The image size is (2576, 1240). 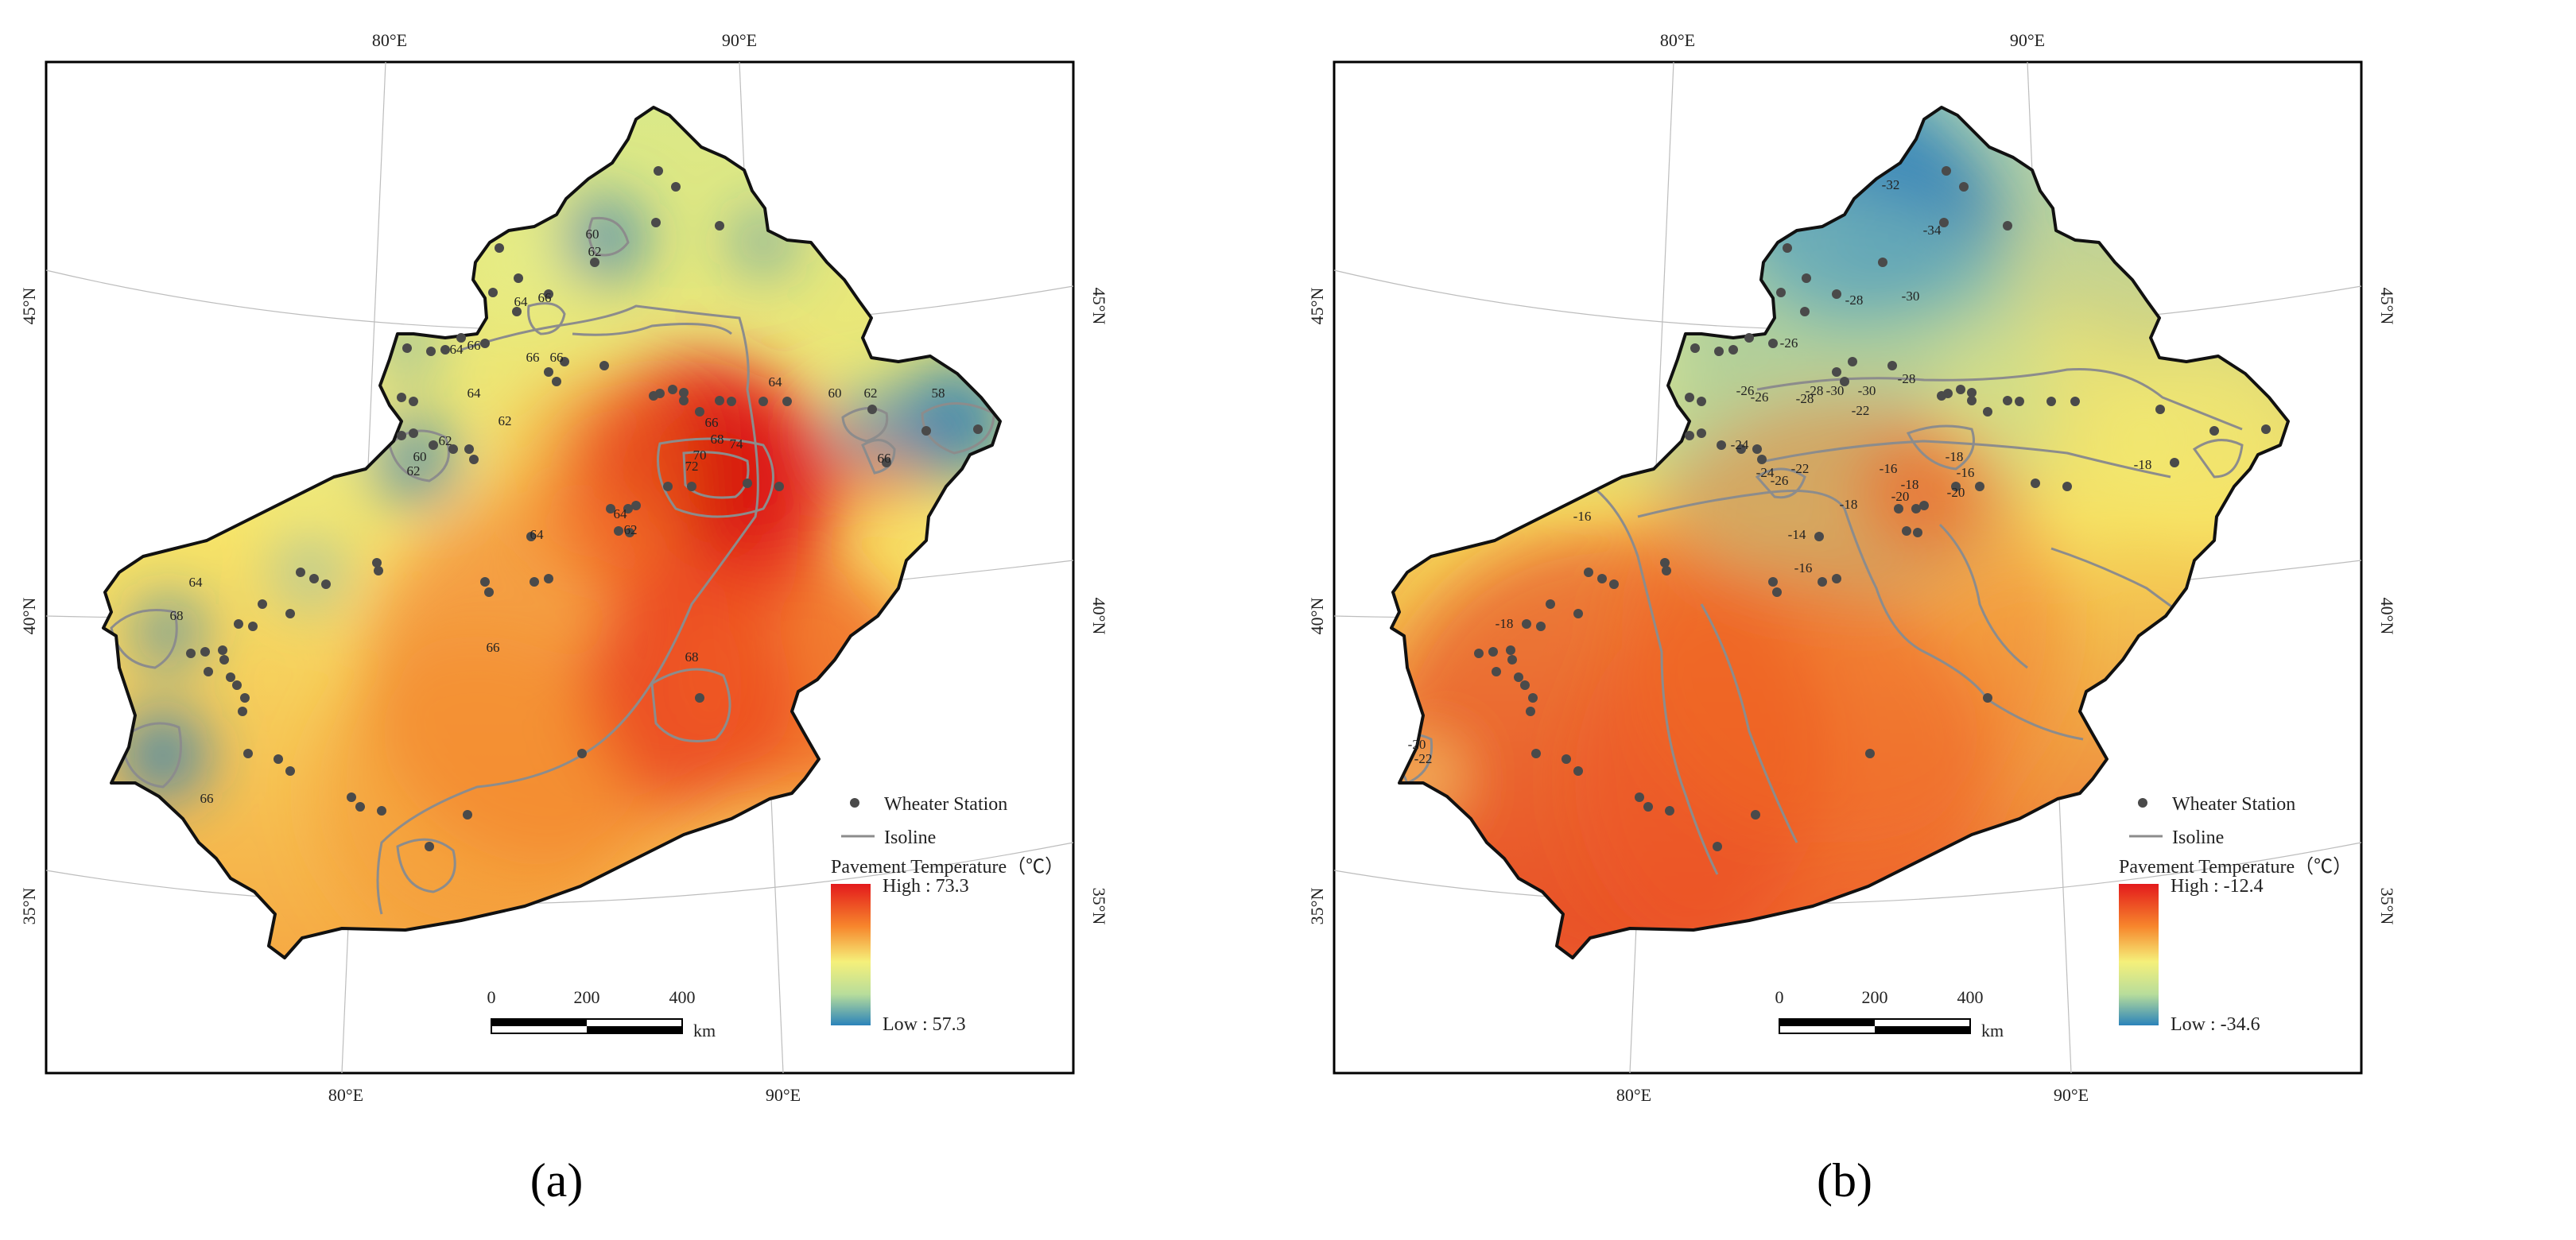 I want to click on scale-tick-label: 400, so click(x=683, y=997).